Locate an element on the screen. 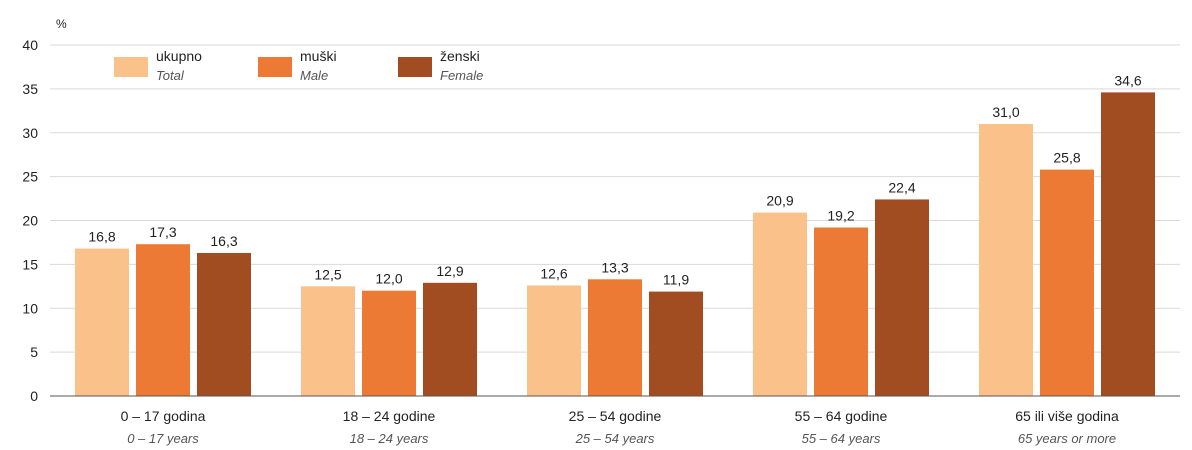  x-tick-sublabel: 25 – 54 years is located at coordinates (615, 438).